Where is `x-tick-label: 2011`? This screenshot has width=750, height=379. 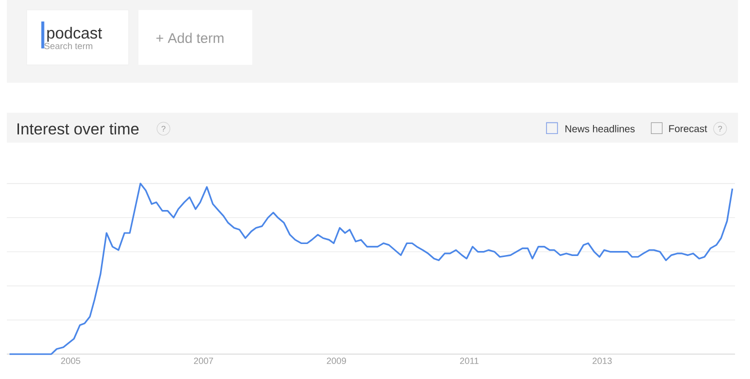 x-tick-label: 2011 is located at coordinates (469, 361).